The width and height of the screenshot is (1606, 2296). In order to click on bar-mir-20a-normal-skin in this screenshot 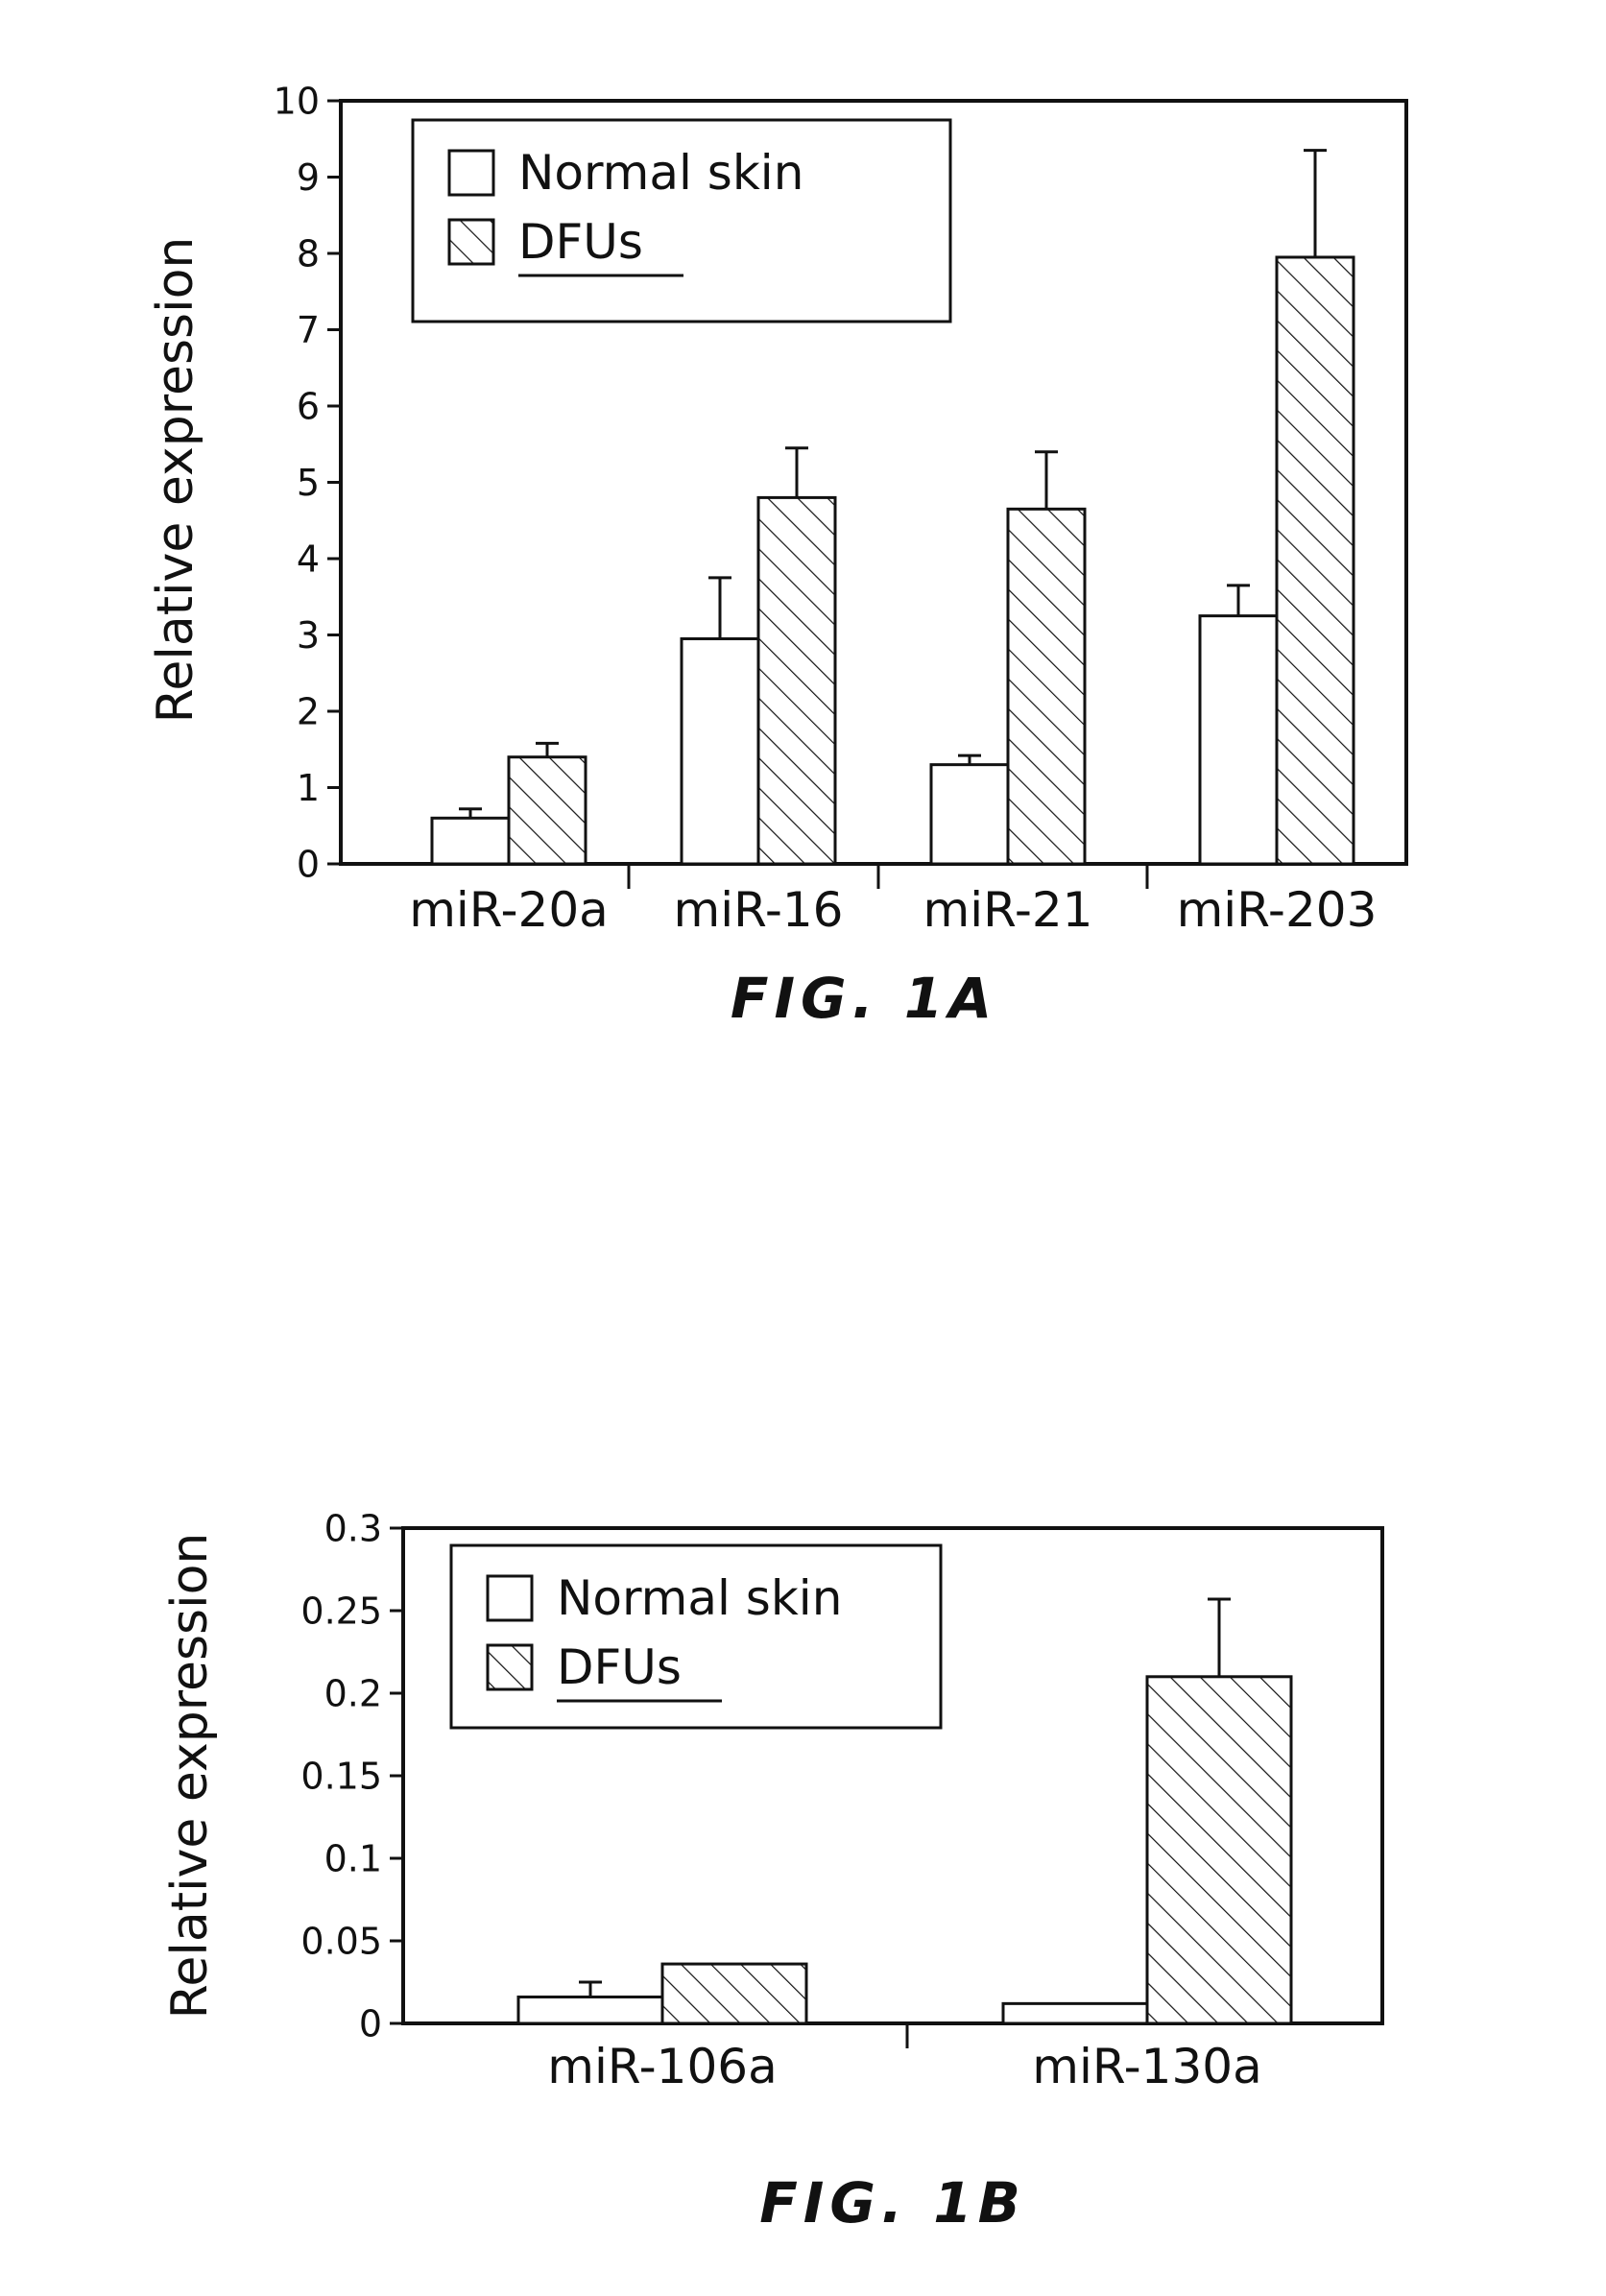, I will do `click(470, 841)`.